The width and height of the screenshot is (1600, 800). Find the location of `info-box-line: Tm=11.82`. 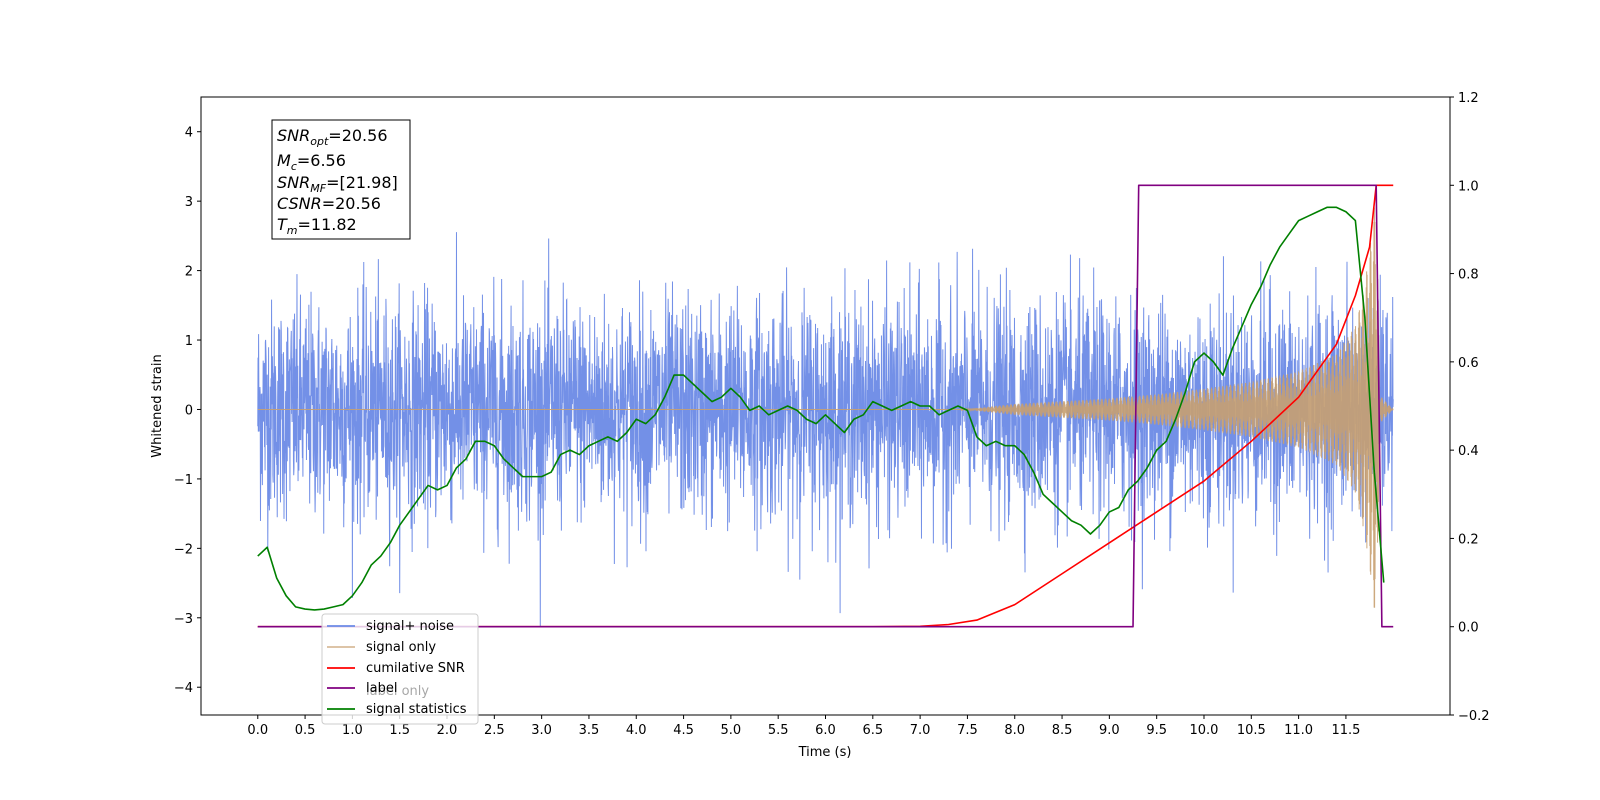

info-box-line: Tm=11.82 is located at coordinates (317, 226).